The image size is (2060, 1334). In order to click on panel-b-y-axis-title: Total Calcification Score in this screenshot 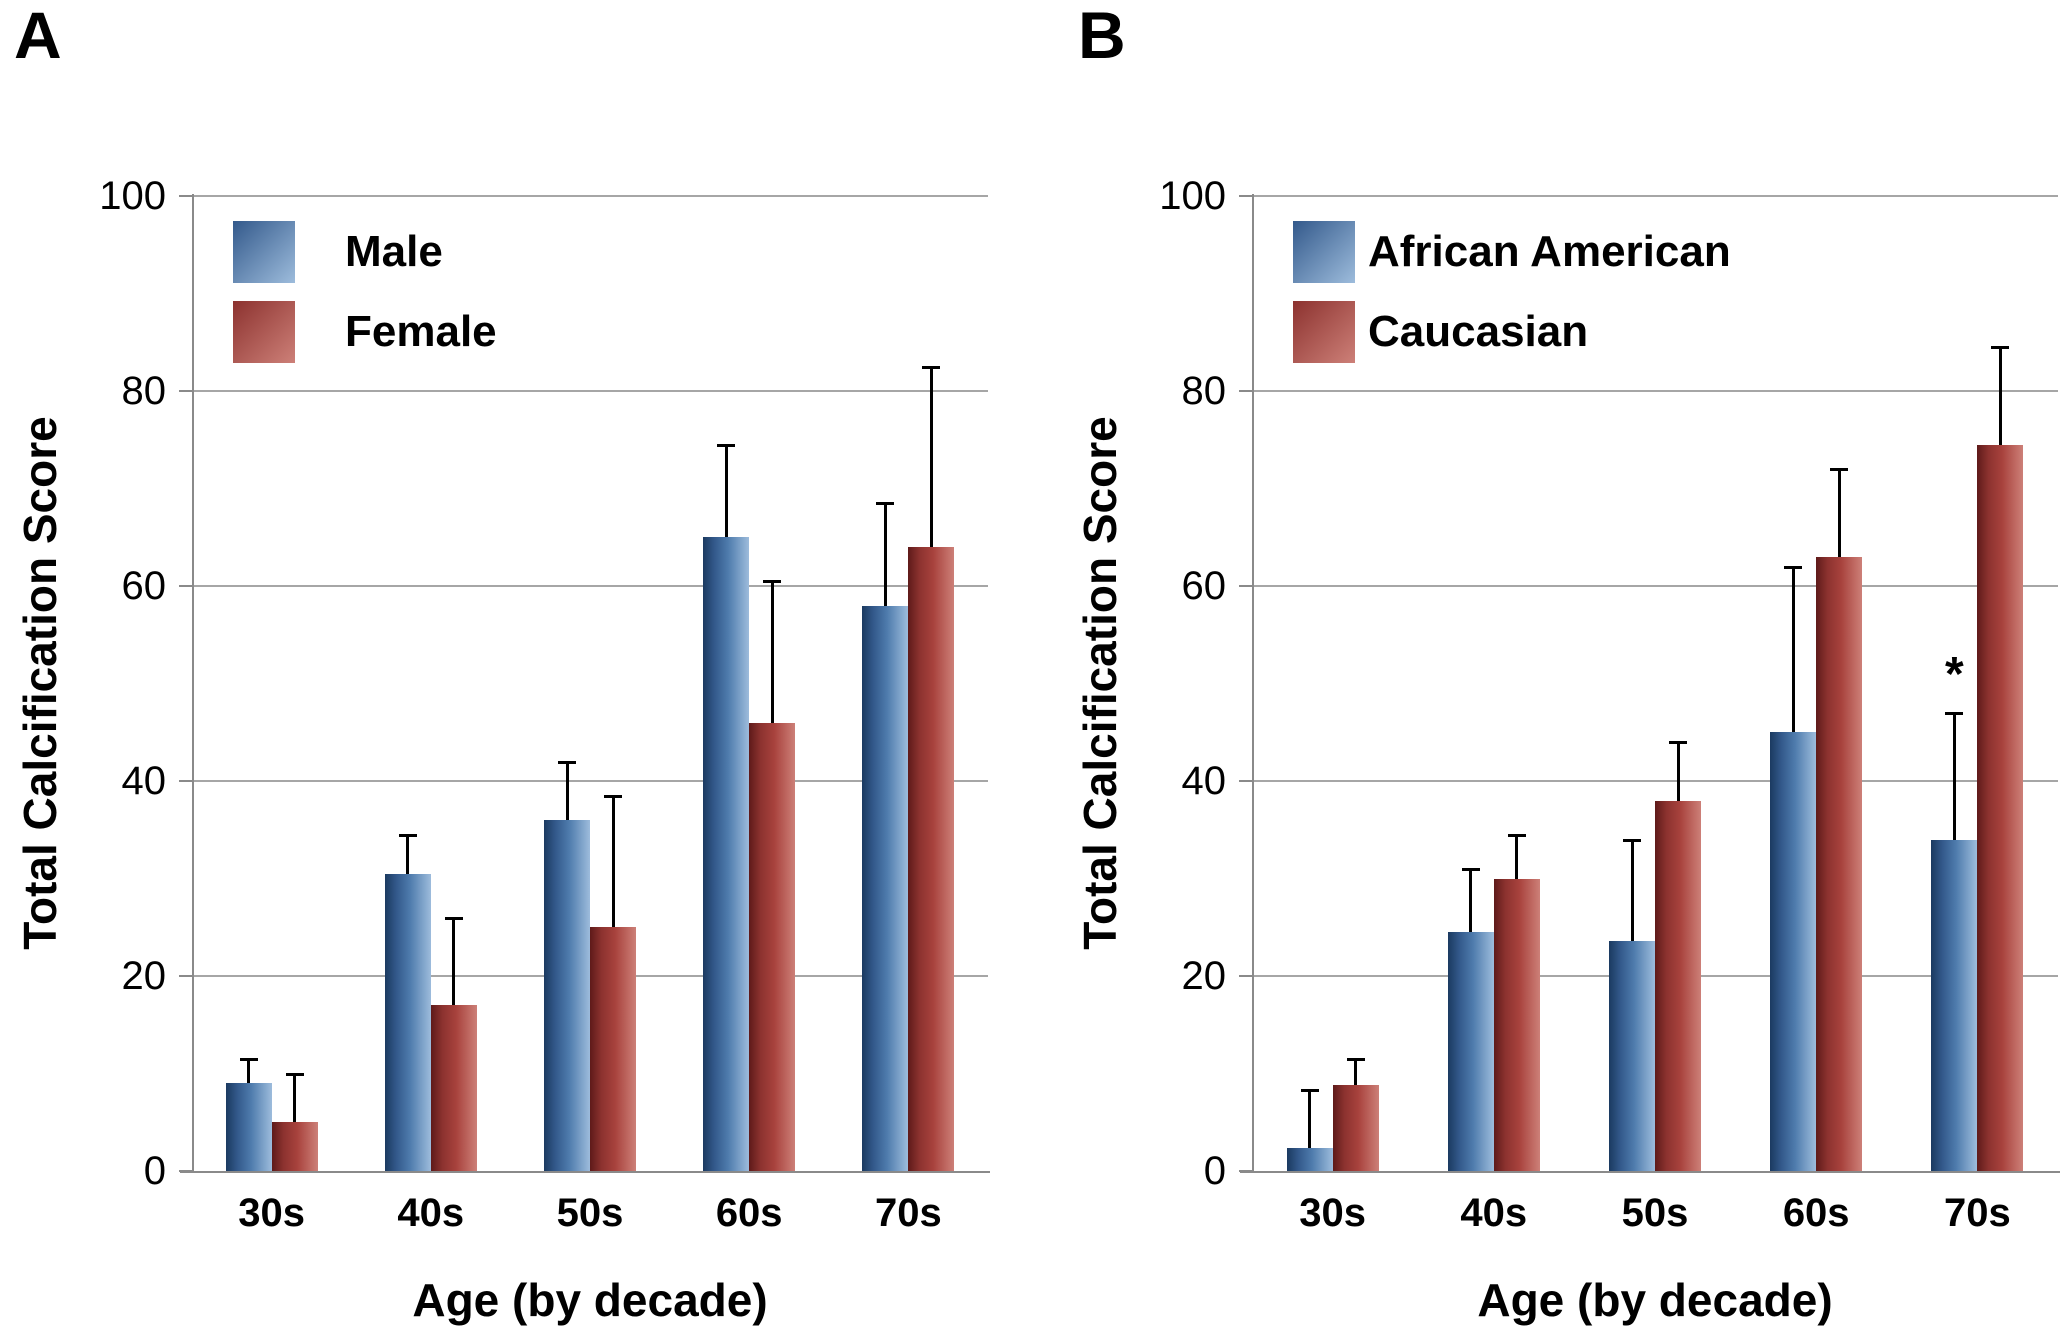, I will do `click(1100, 683)`.